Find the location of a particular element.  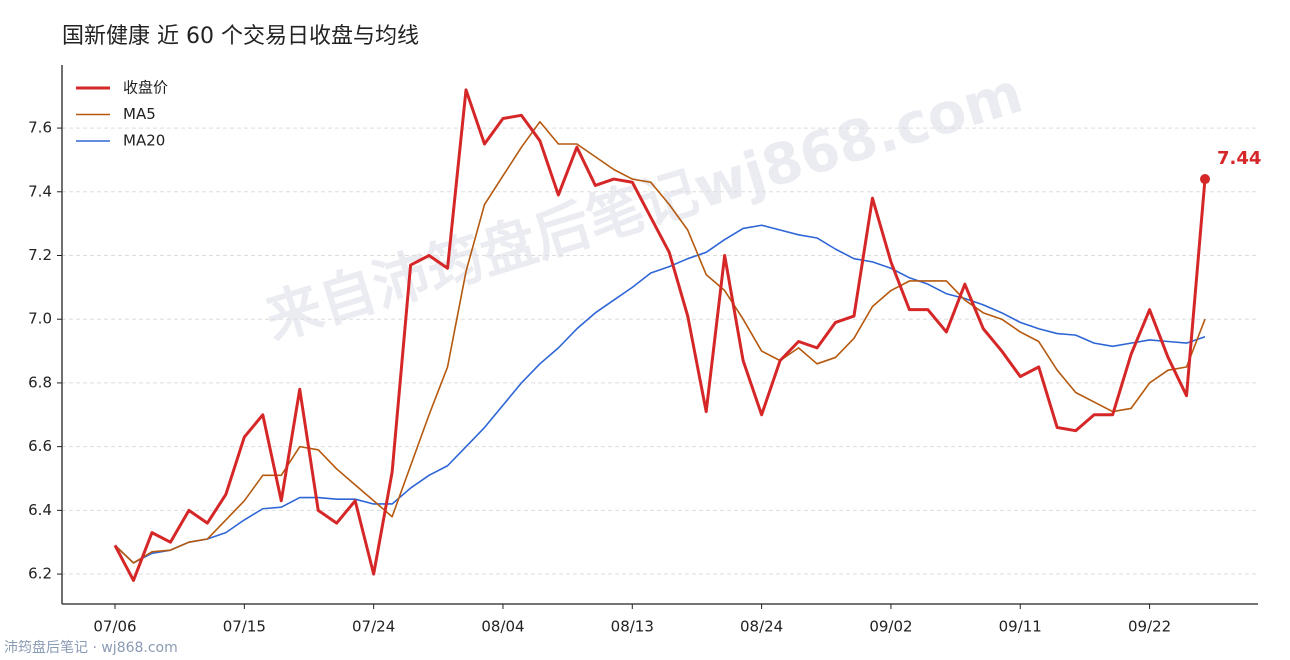

y-tick-label: 6.4 is located at coordinates (40, 510).